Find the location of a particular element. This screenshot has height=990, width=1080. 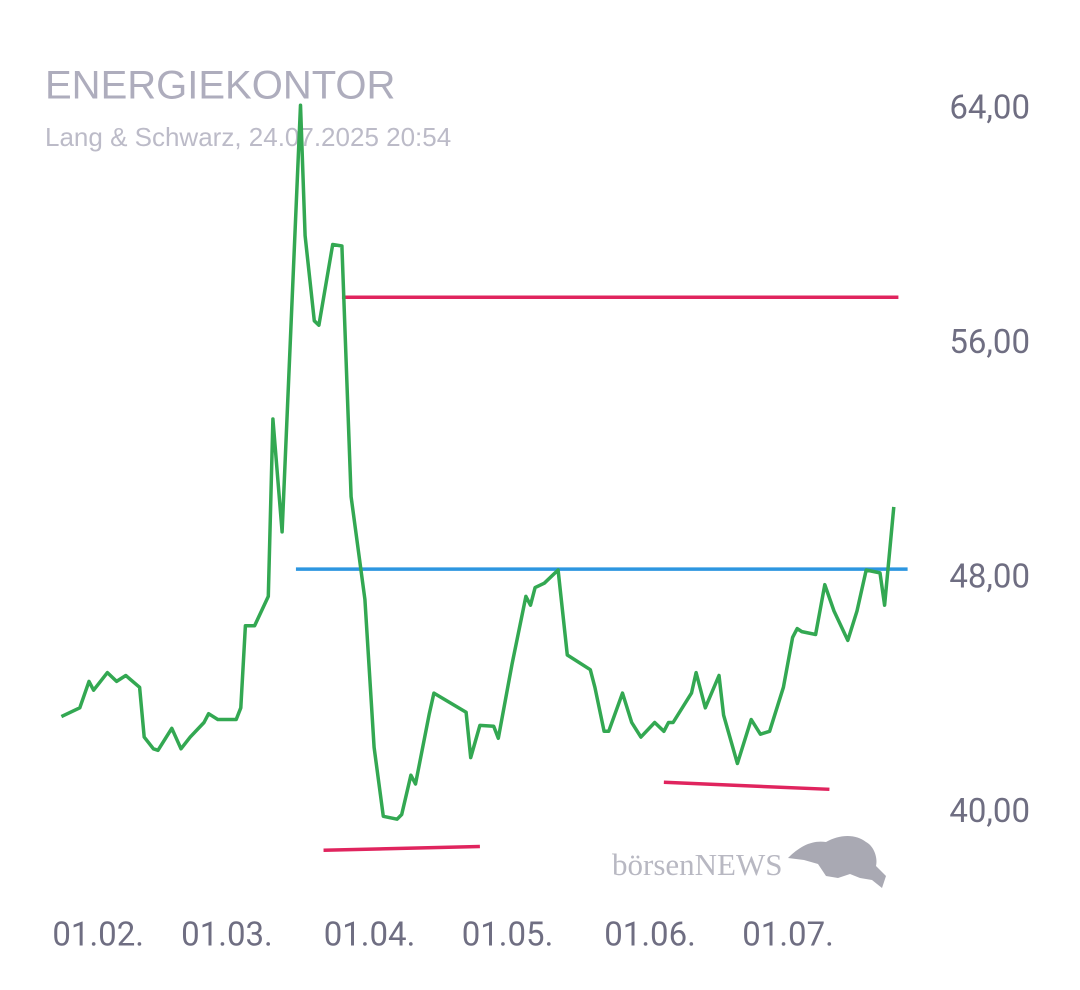

bull-icon is located at coordinates (837, 862).